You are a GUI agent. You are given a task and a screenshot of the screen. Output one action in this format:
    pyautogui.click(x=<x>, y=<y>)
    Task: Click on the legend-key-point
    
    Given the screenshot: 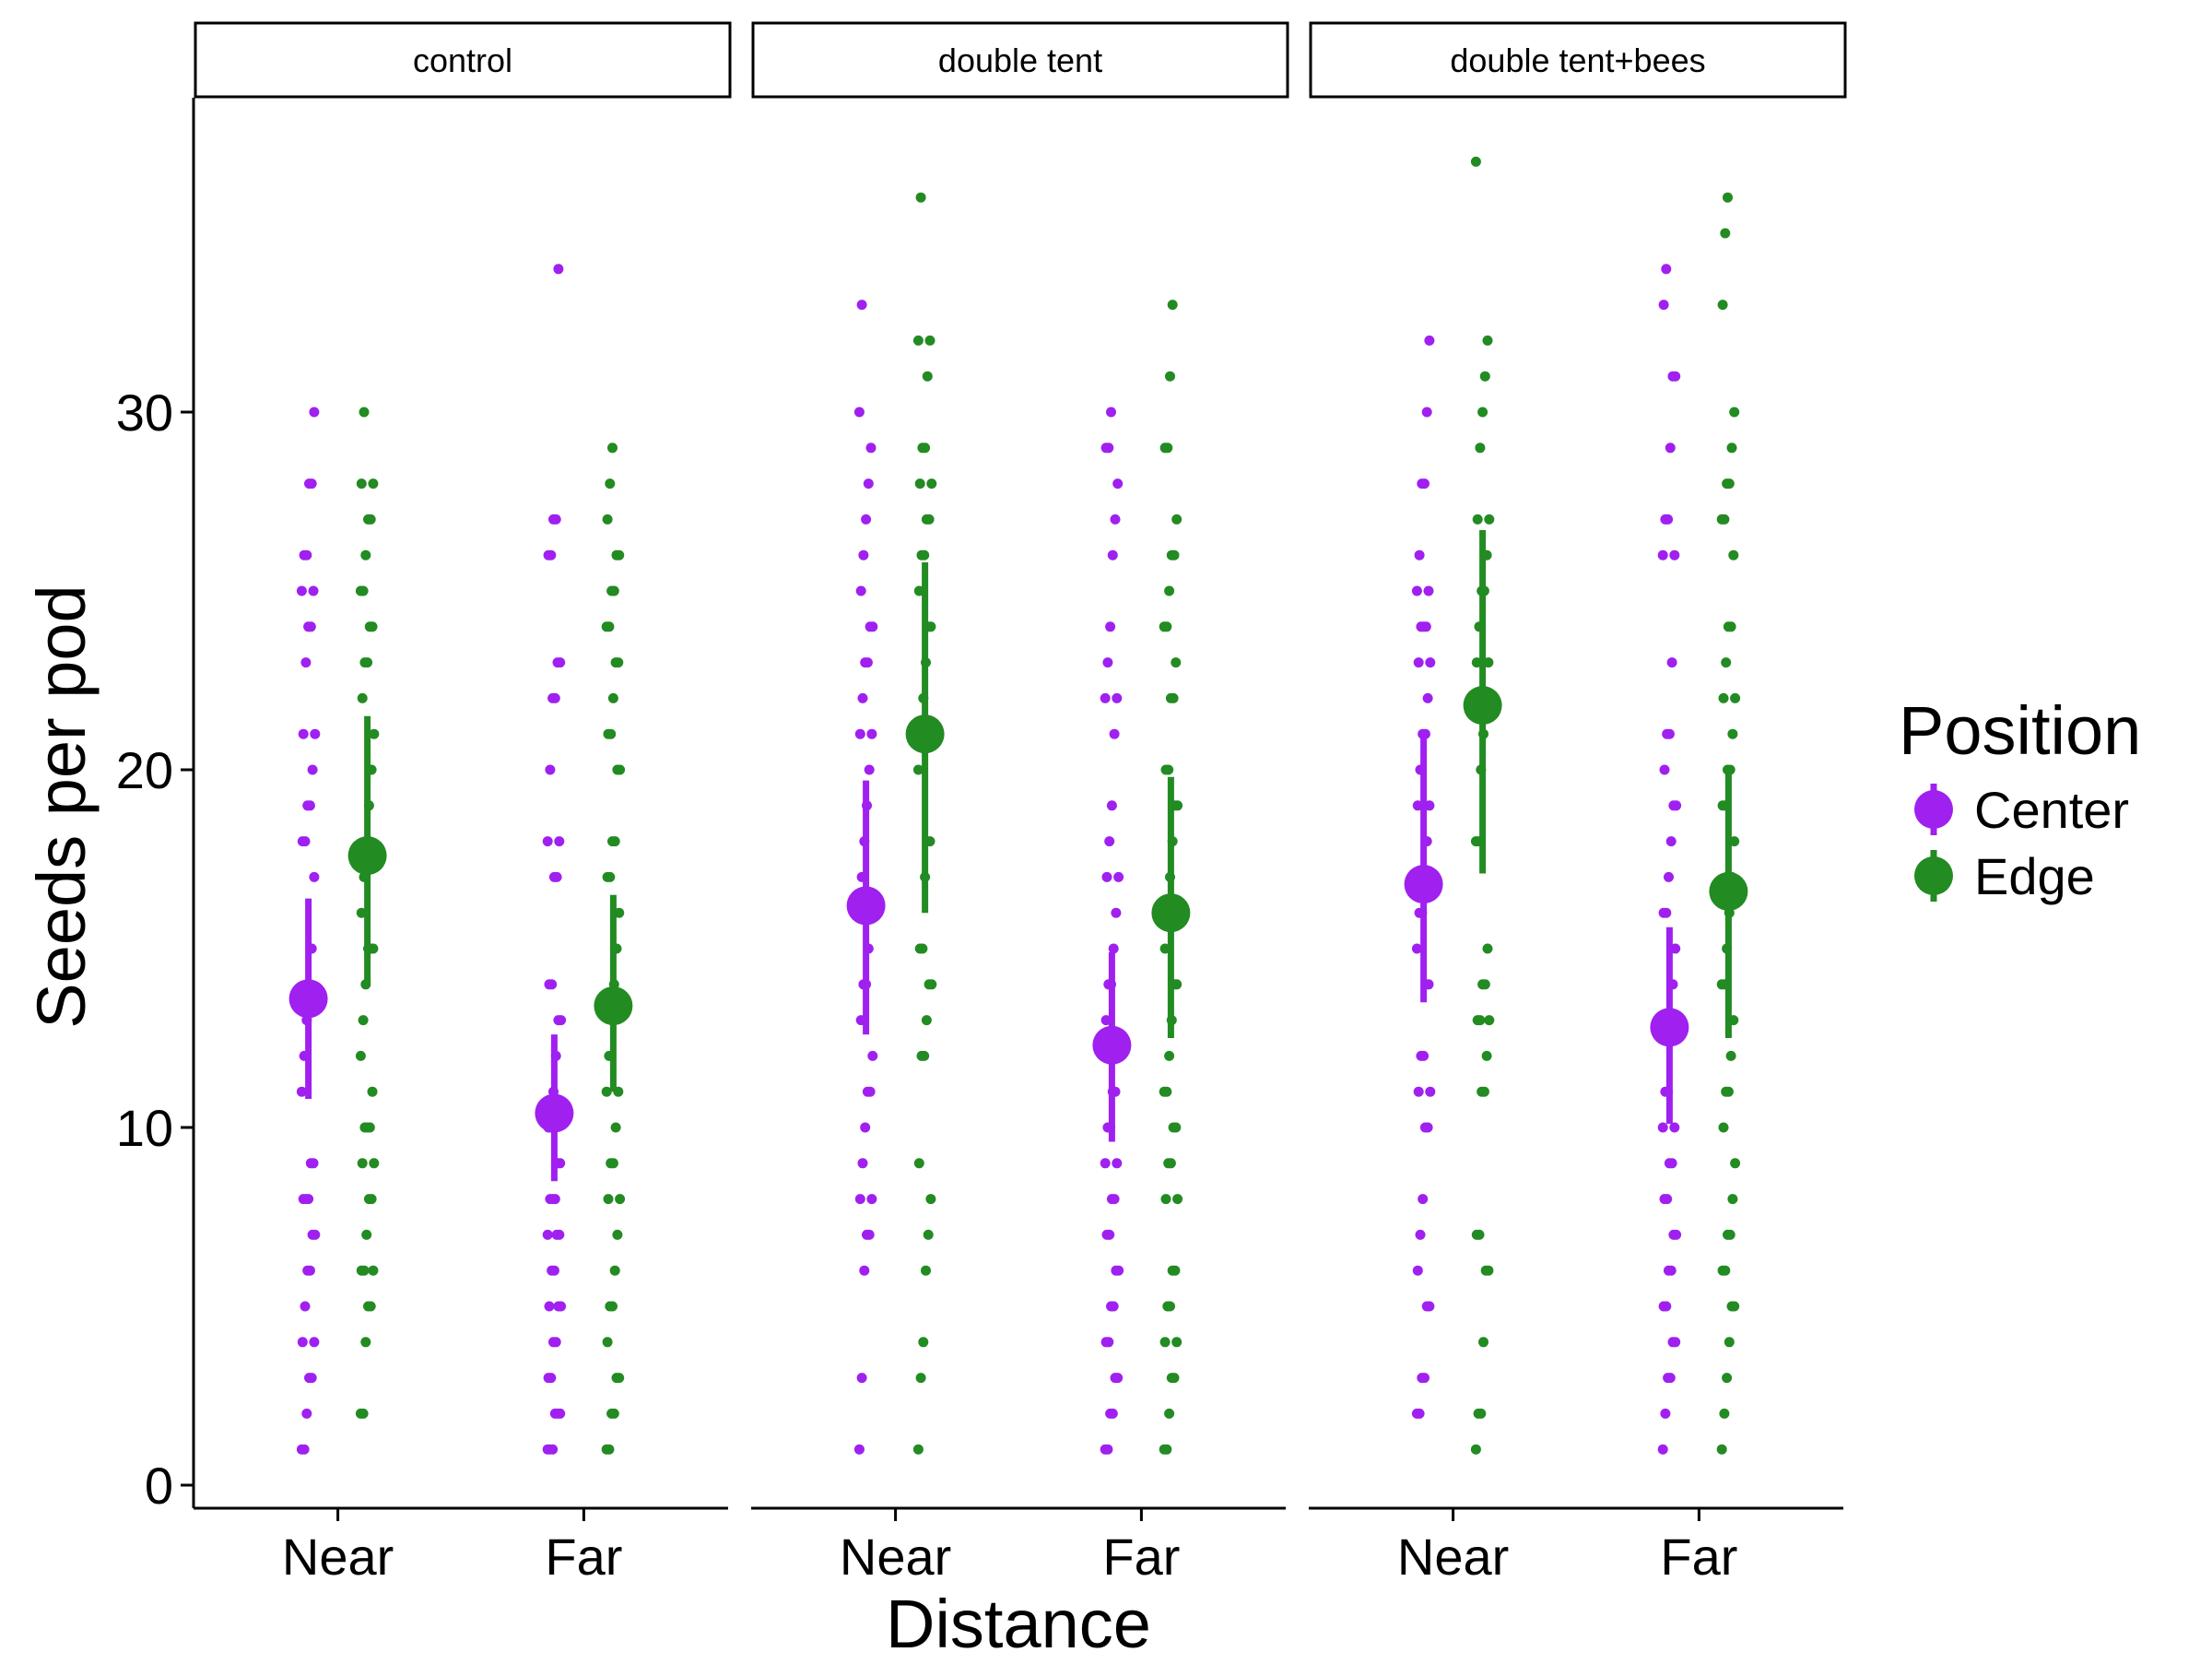 What is the action you would take?
    pyautogui.click(x=1933, y=809)
    